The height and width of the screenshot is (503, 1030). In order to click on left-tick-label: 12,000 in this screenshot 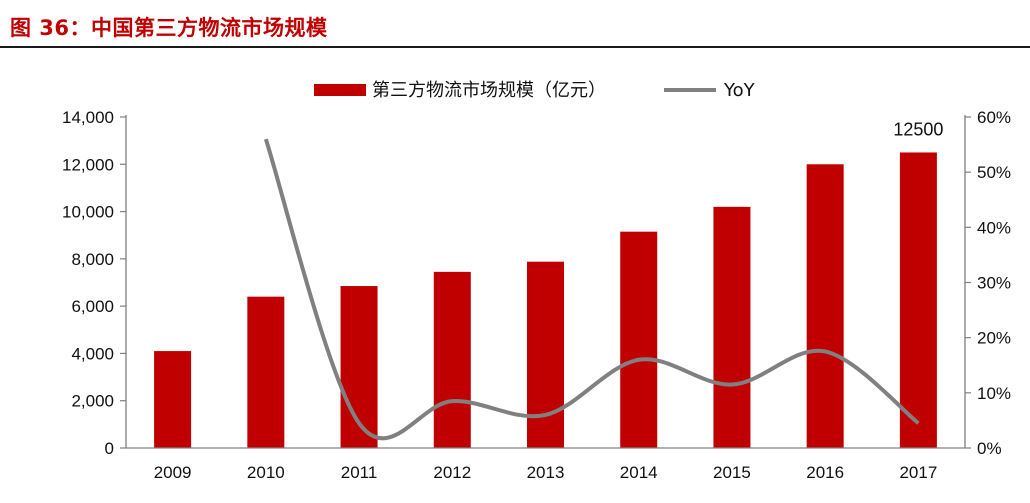, I will do `click(88, 164)`.